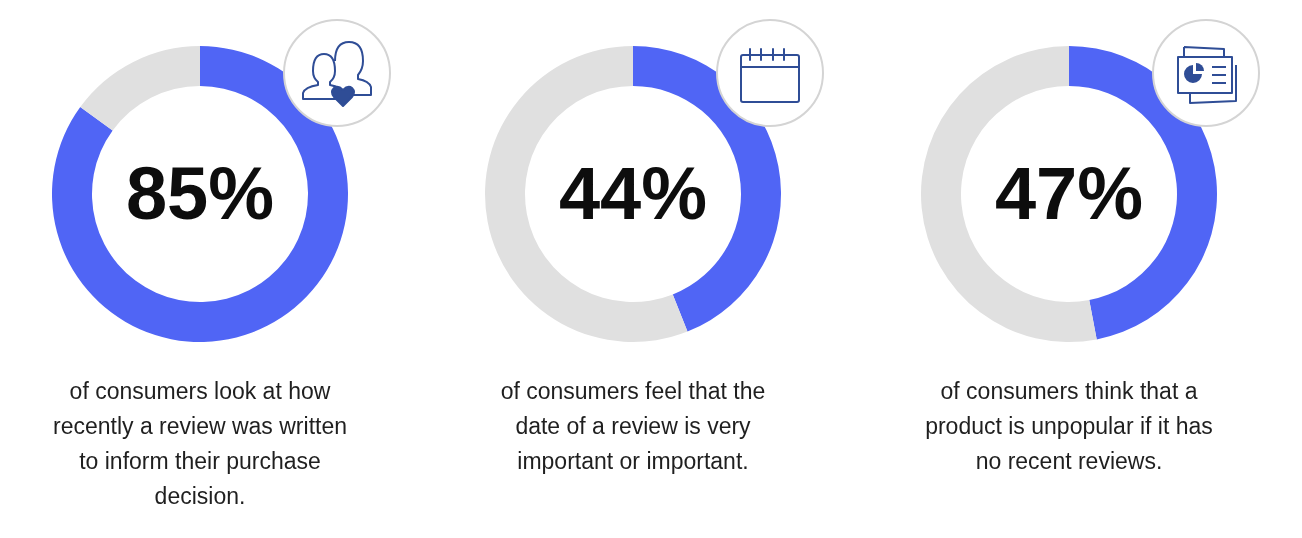 This screenshot has height=538, width=1302. Describe the element at coordinates (200, 444) in the screenshot. I see `text: of consumers look at how recently a review was written to inform their purchase decision.` at that location.